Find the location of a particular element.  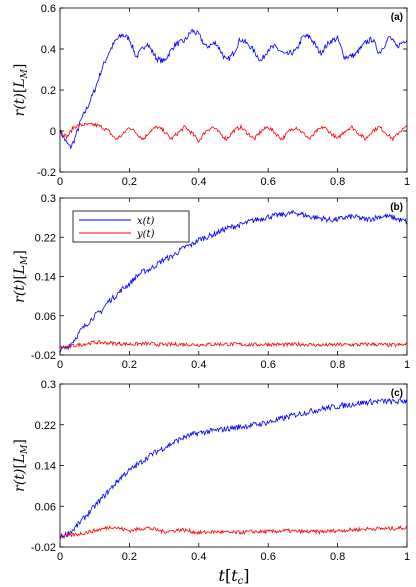

x-axis-label-unit: t is located at coordinates (234, 575).